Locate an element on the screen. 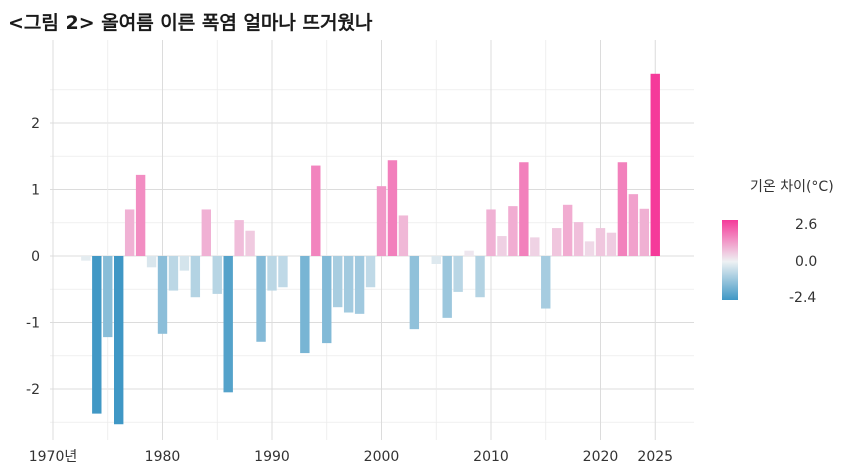  legend-color-bar is located at coordinates (730, 260).